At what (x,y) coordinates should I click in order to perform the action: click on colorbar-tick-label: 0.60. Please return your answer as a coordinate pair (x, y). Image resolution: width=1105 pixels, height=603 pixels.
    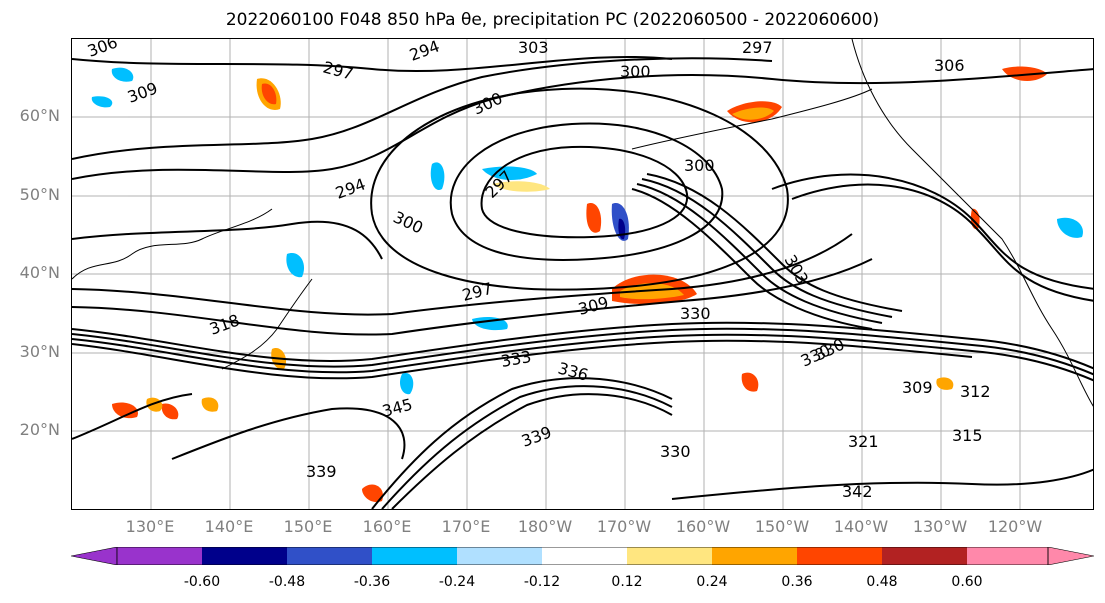
    Looking at the image, I should click on (967, 582).